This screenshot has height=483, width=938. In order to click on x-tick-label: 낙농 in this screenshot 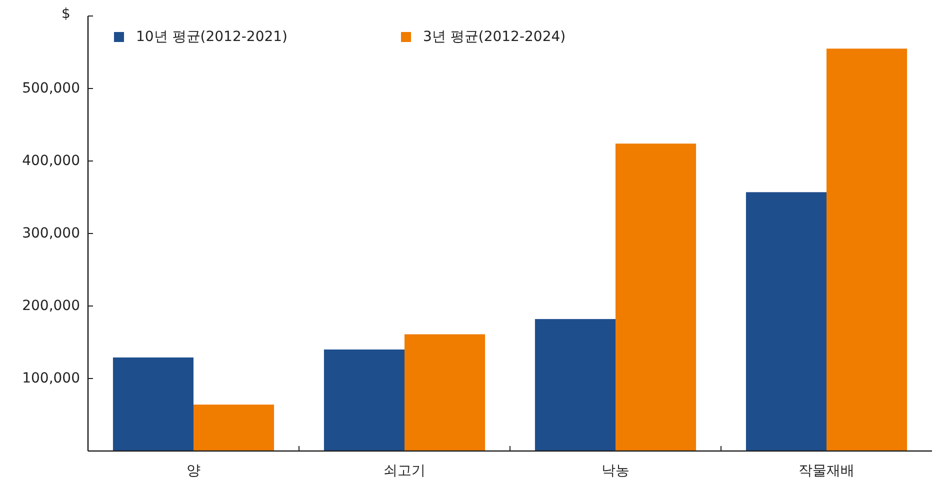, I will do `click(616, 471)`.